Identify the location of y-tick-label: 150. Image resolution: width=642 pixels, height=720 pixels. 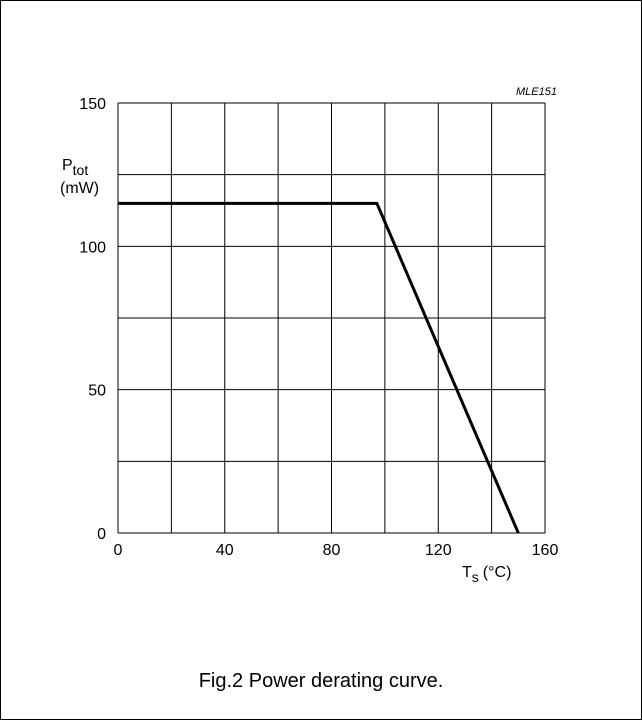
(92, 104).